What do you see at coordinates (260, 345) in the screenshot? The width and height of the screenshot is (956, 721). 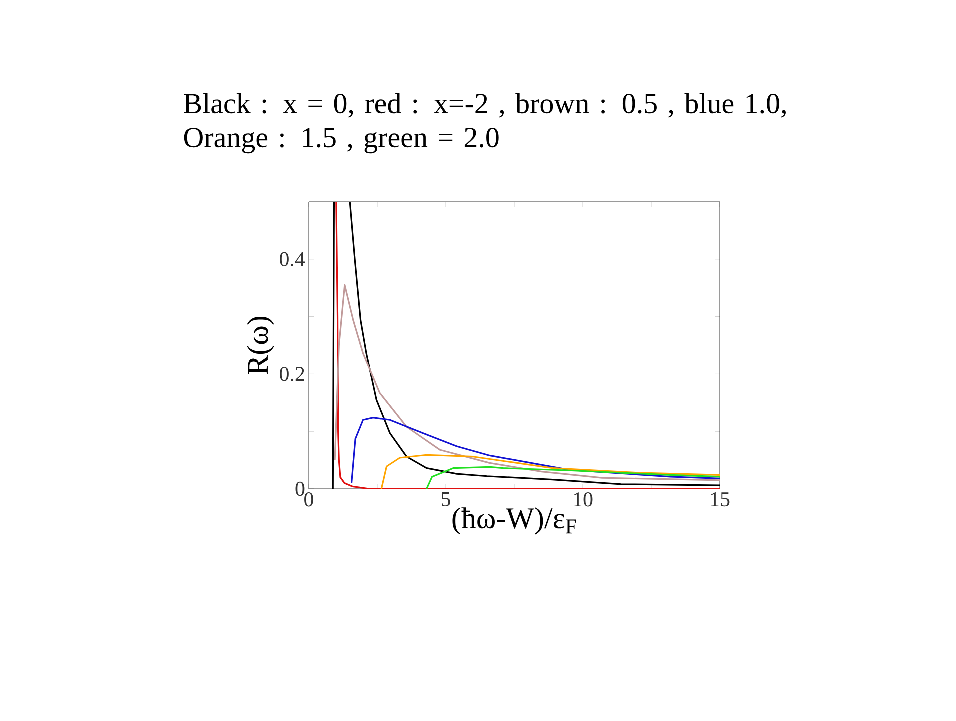 I see `y-axis-title: R(ω)` at bounding box center [260, 345].